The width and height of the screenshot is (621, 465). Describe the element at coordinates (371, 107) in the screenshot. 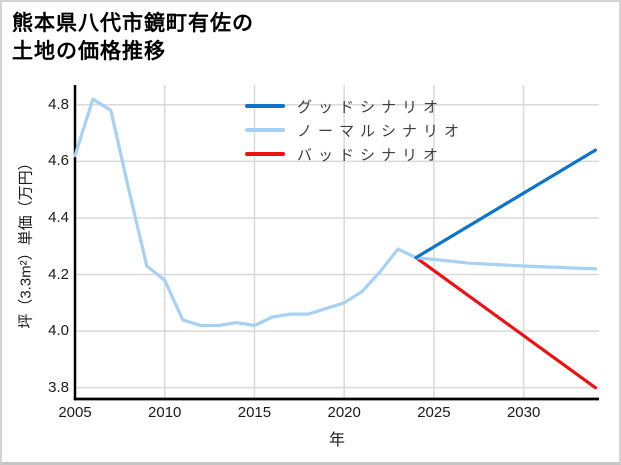

I see `legend-label: グッドシナリオ` at that location.